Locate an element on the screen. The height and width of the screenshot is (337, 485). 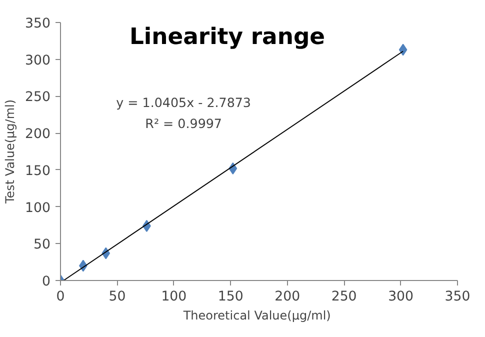
x-tick-label: 100 is located at coordinates (174, 297).